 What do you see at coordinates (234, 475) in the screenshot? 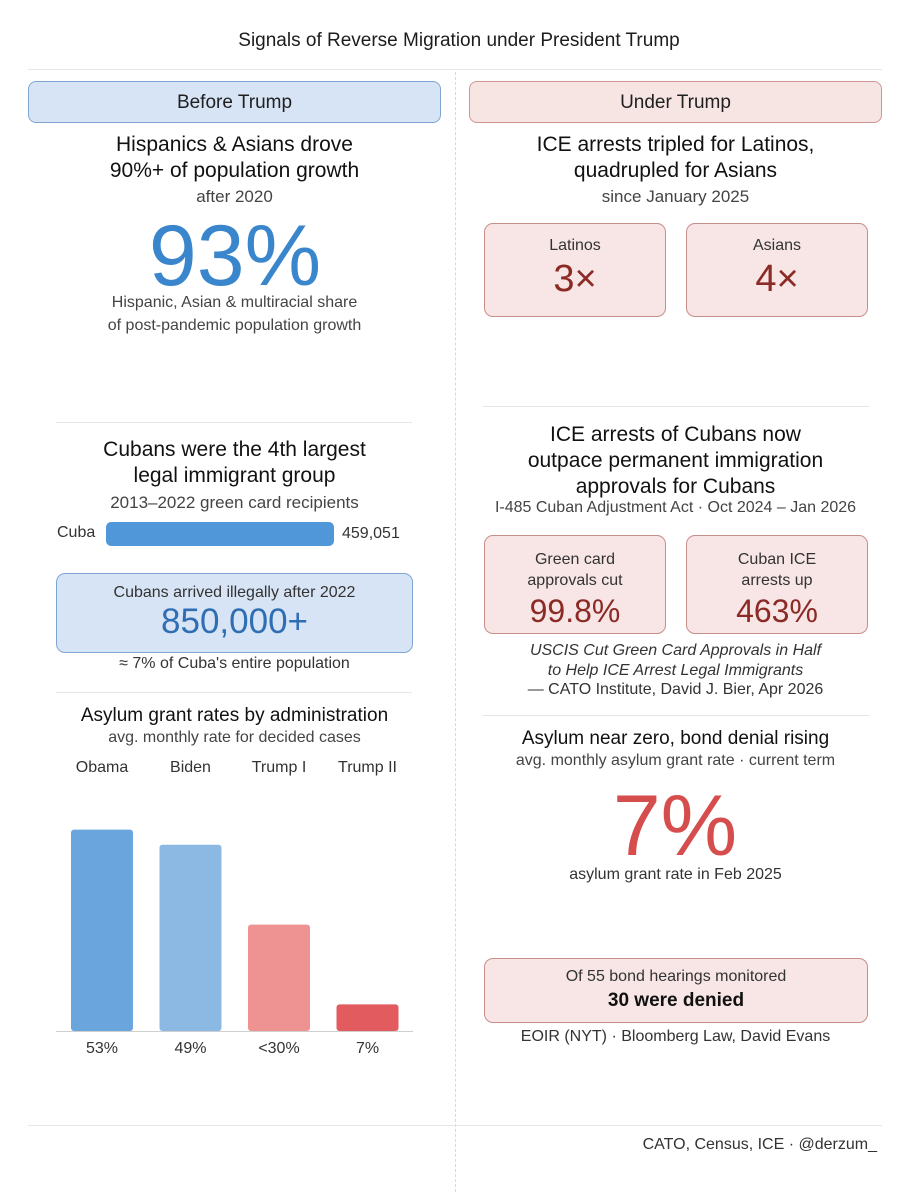
I see `cubans-heading-line2: legal immigrant group` at bounding box center [234, 475].